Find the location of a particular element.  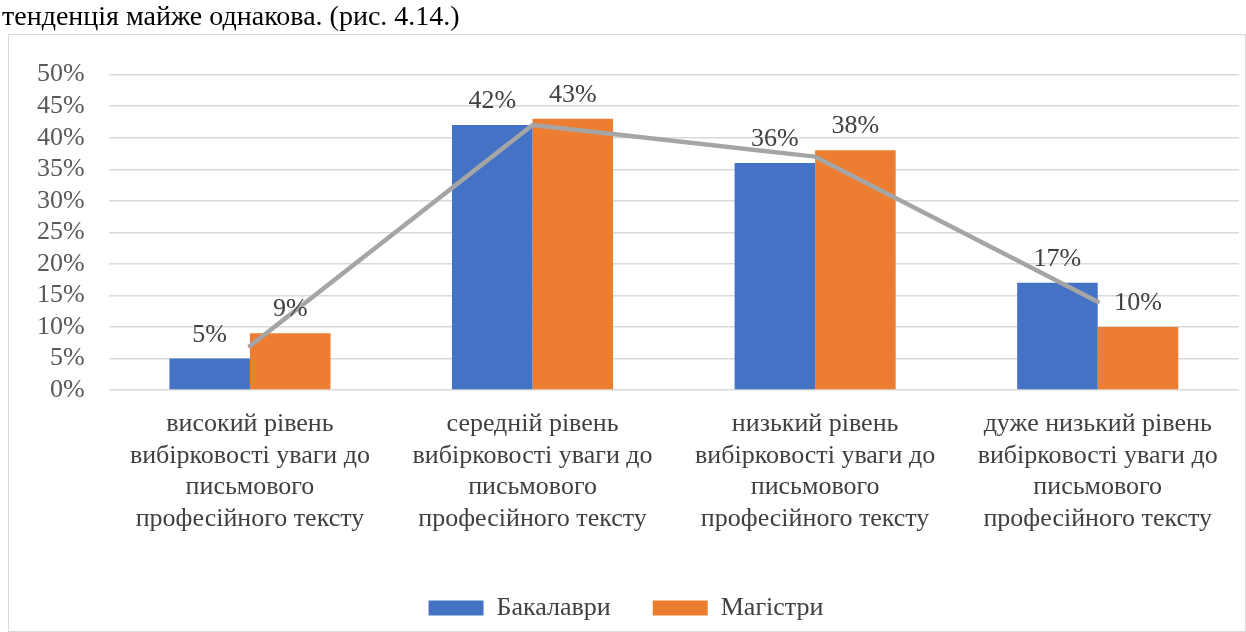

x-tick-label: дуже низький рівень вибірковості уваги до письмового професійного тексту is located at coordinates (1097, 469).